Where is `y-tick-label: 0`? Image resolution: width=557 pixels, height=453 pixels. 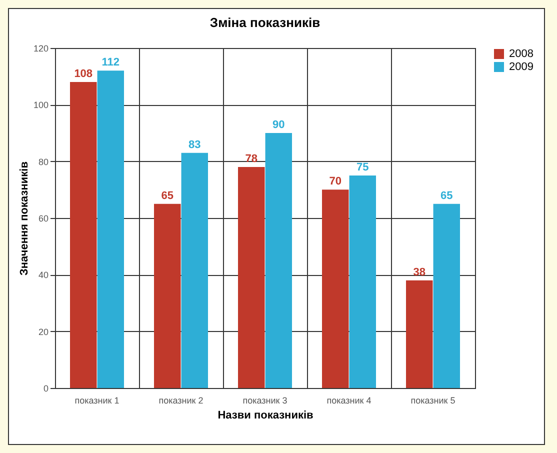 y-tick-label: 0 is located at coordinates (45, 389).